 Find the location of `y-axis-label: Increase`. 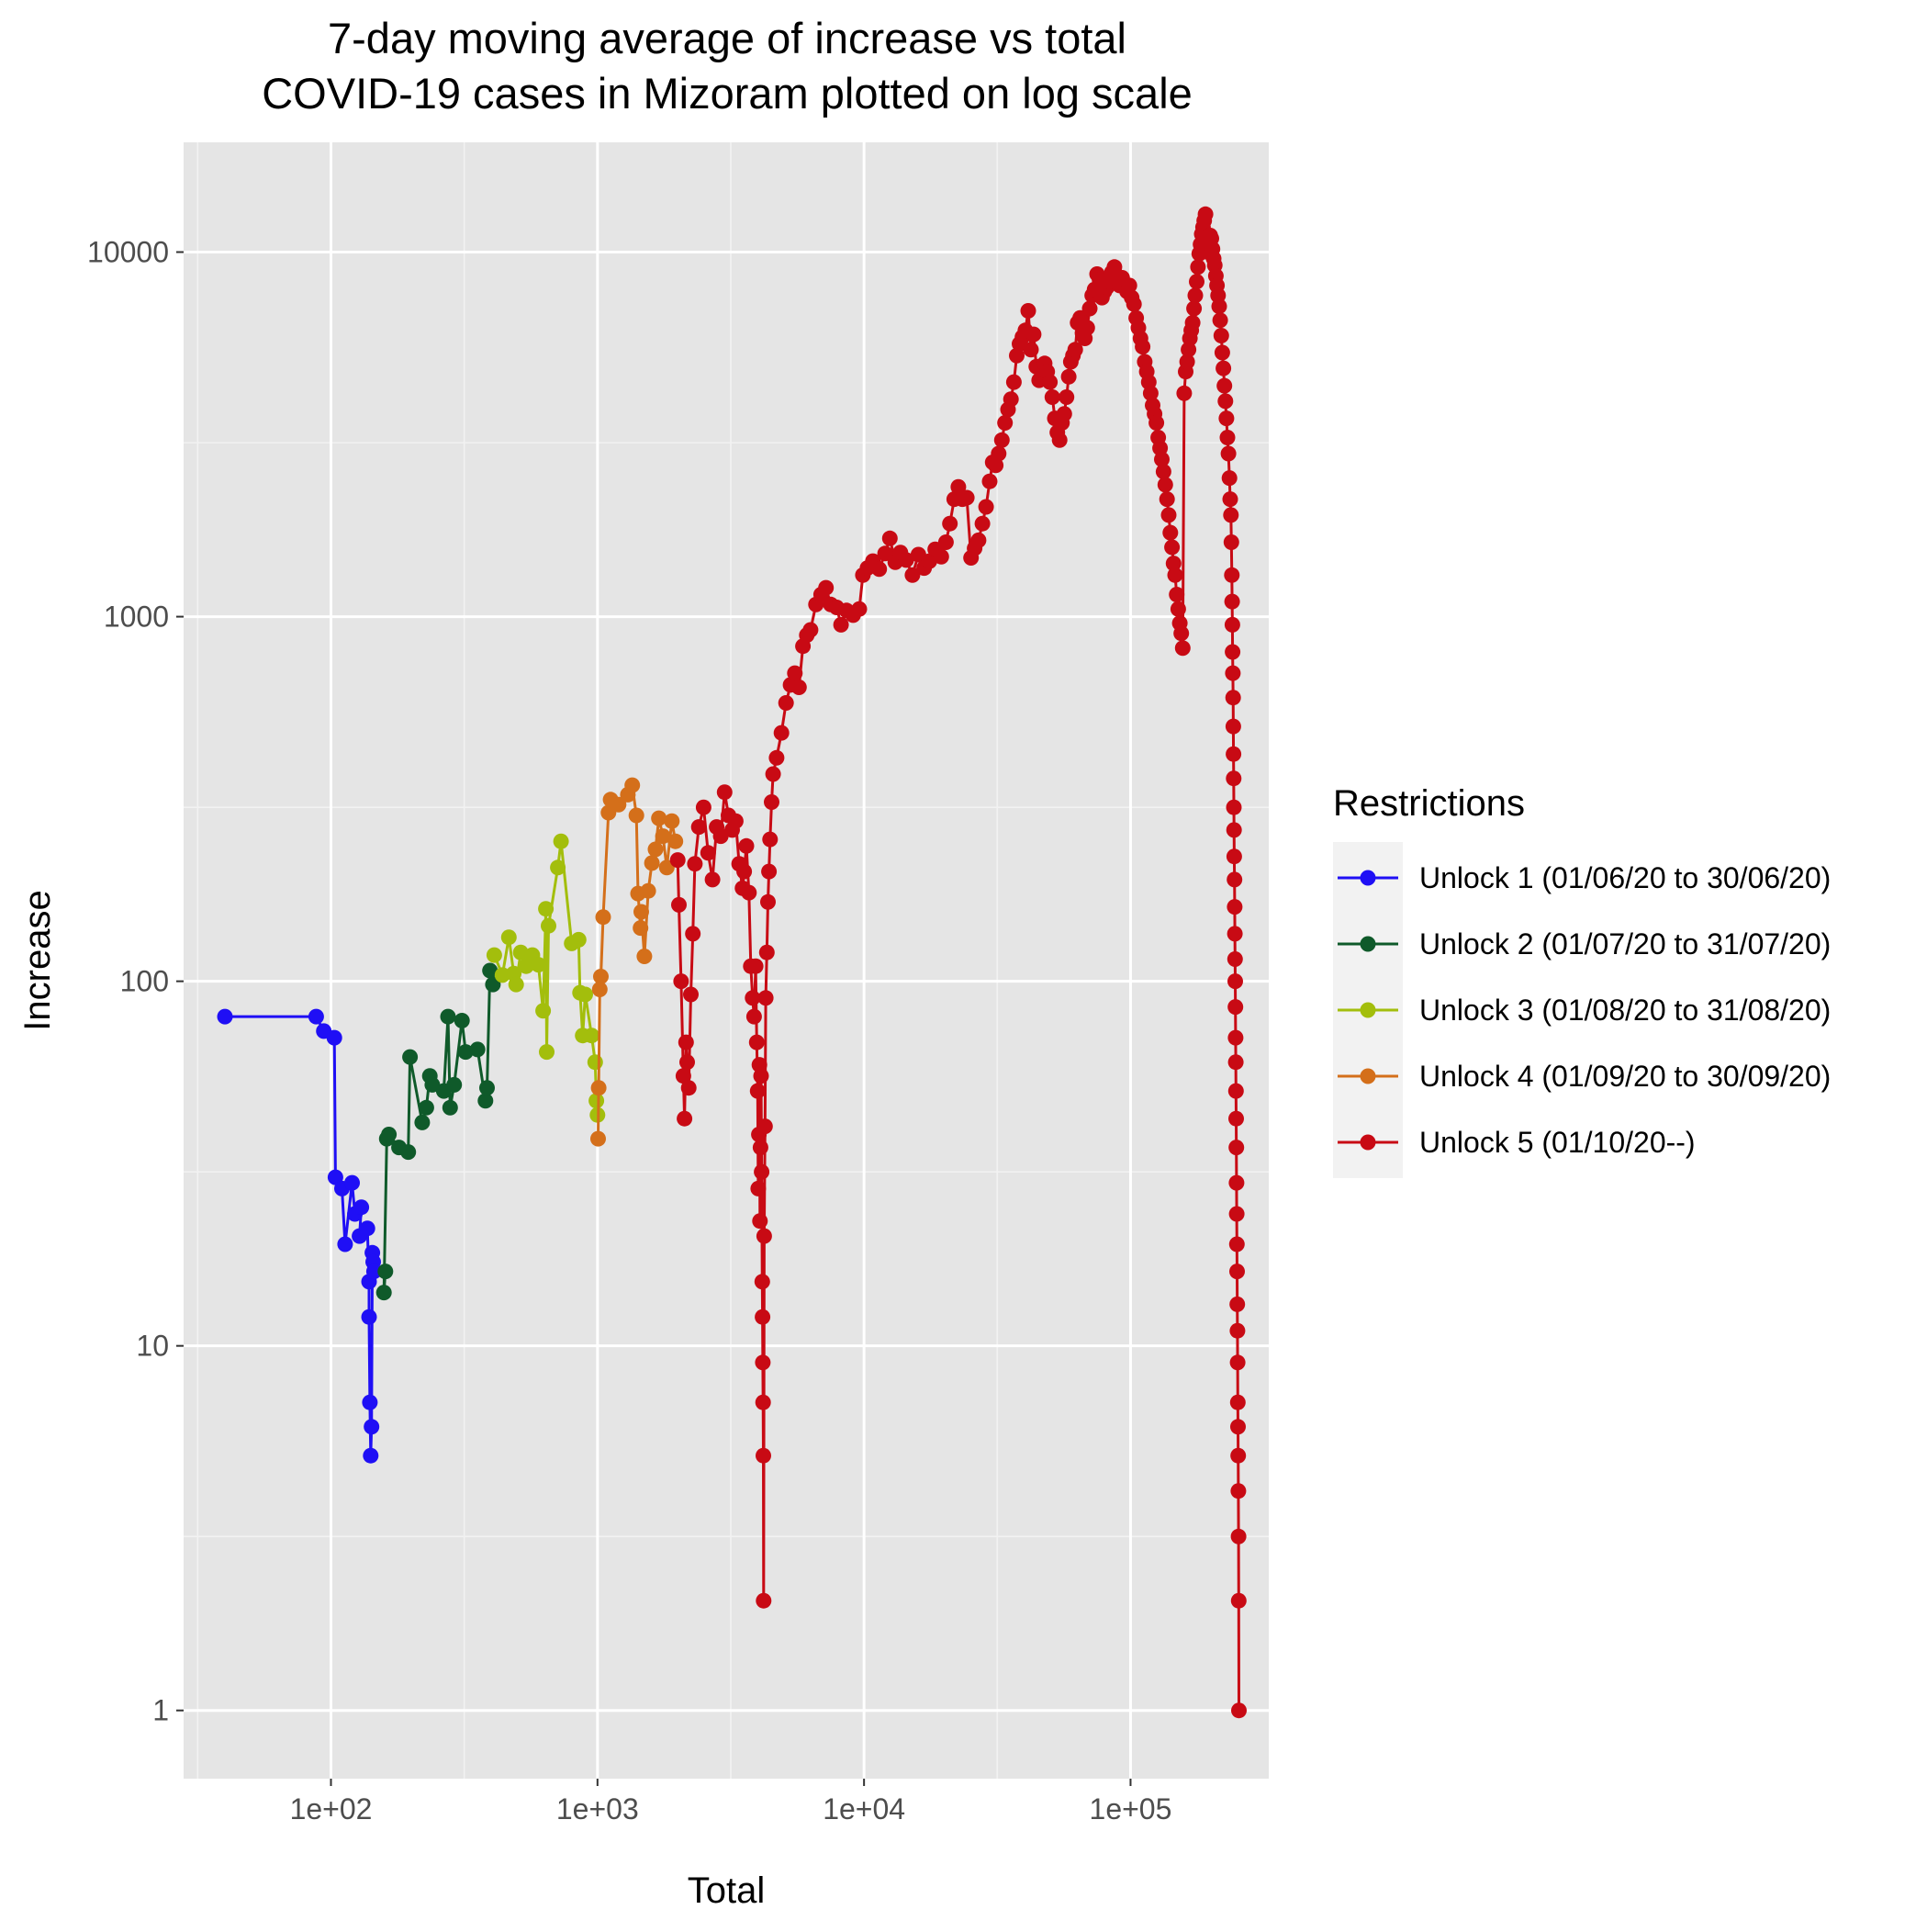

y-axis-label: Increase is located at coordinates (38, 960).